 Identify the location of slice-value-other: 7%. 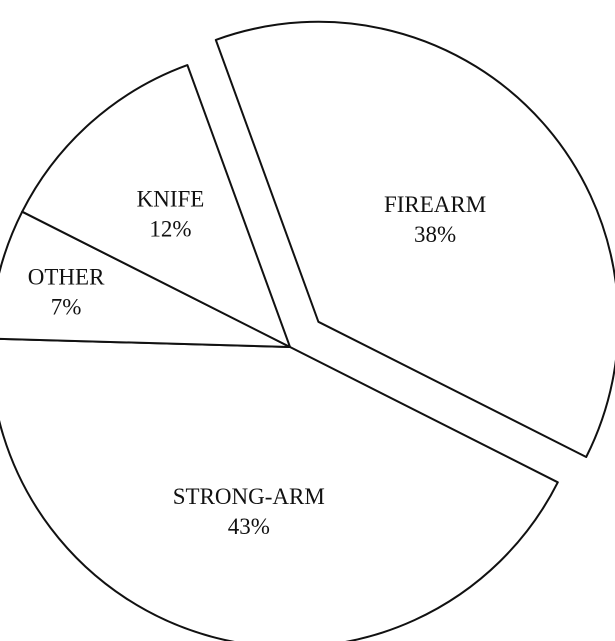
(66, 306).